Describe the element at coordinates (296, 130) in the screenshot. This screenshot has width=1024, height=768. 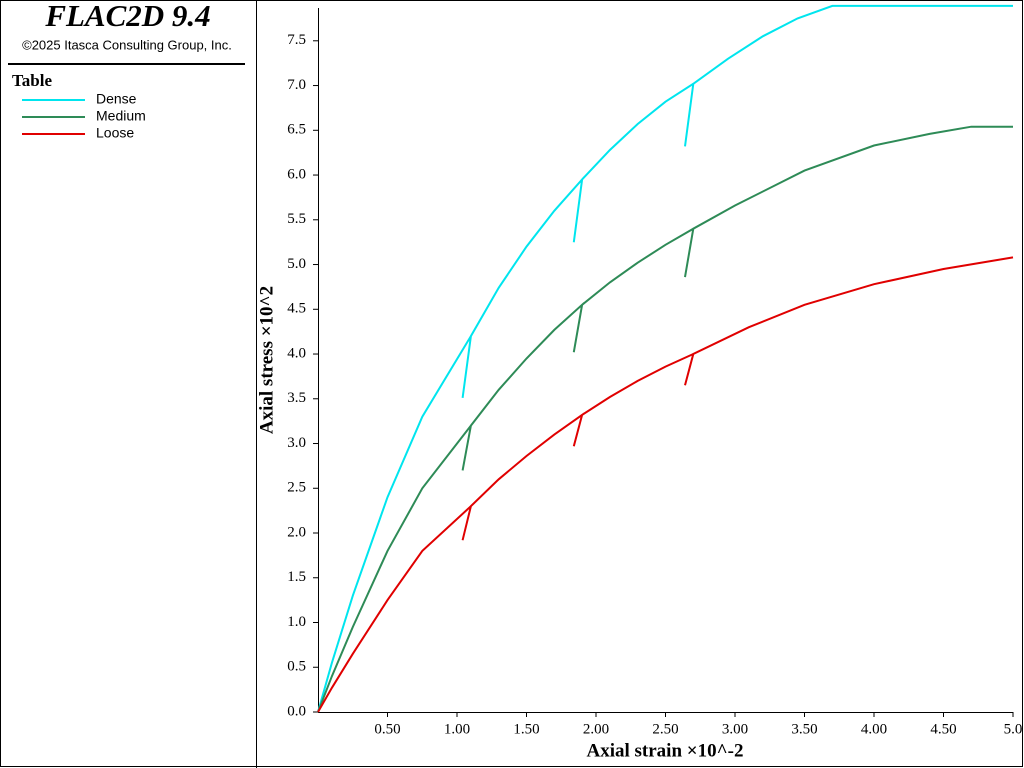
I see `y-tick-label: 6.5` at that location.